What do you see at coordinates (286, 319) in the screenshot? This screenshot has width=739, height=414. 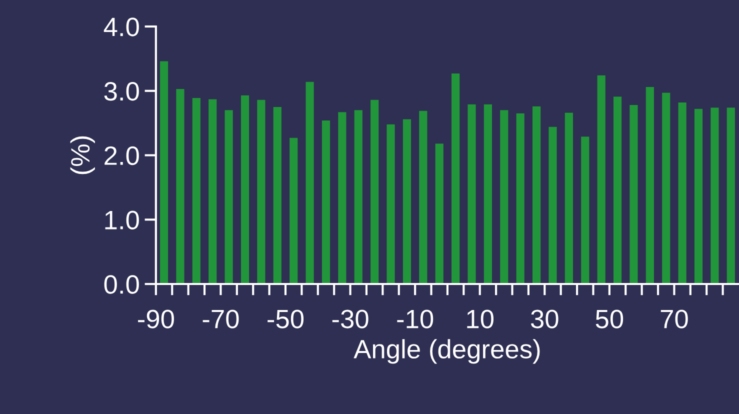 I see `x-tick-label: -50` at bounding box center [286, 319].